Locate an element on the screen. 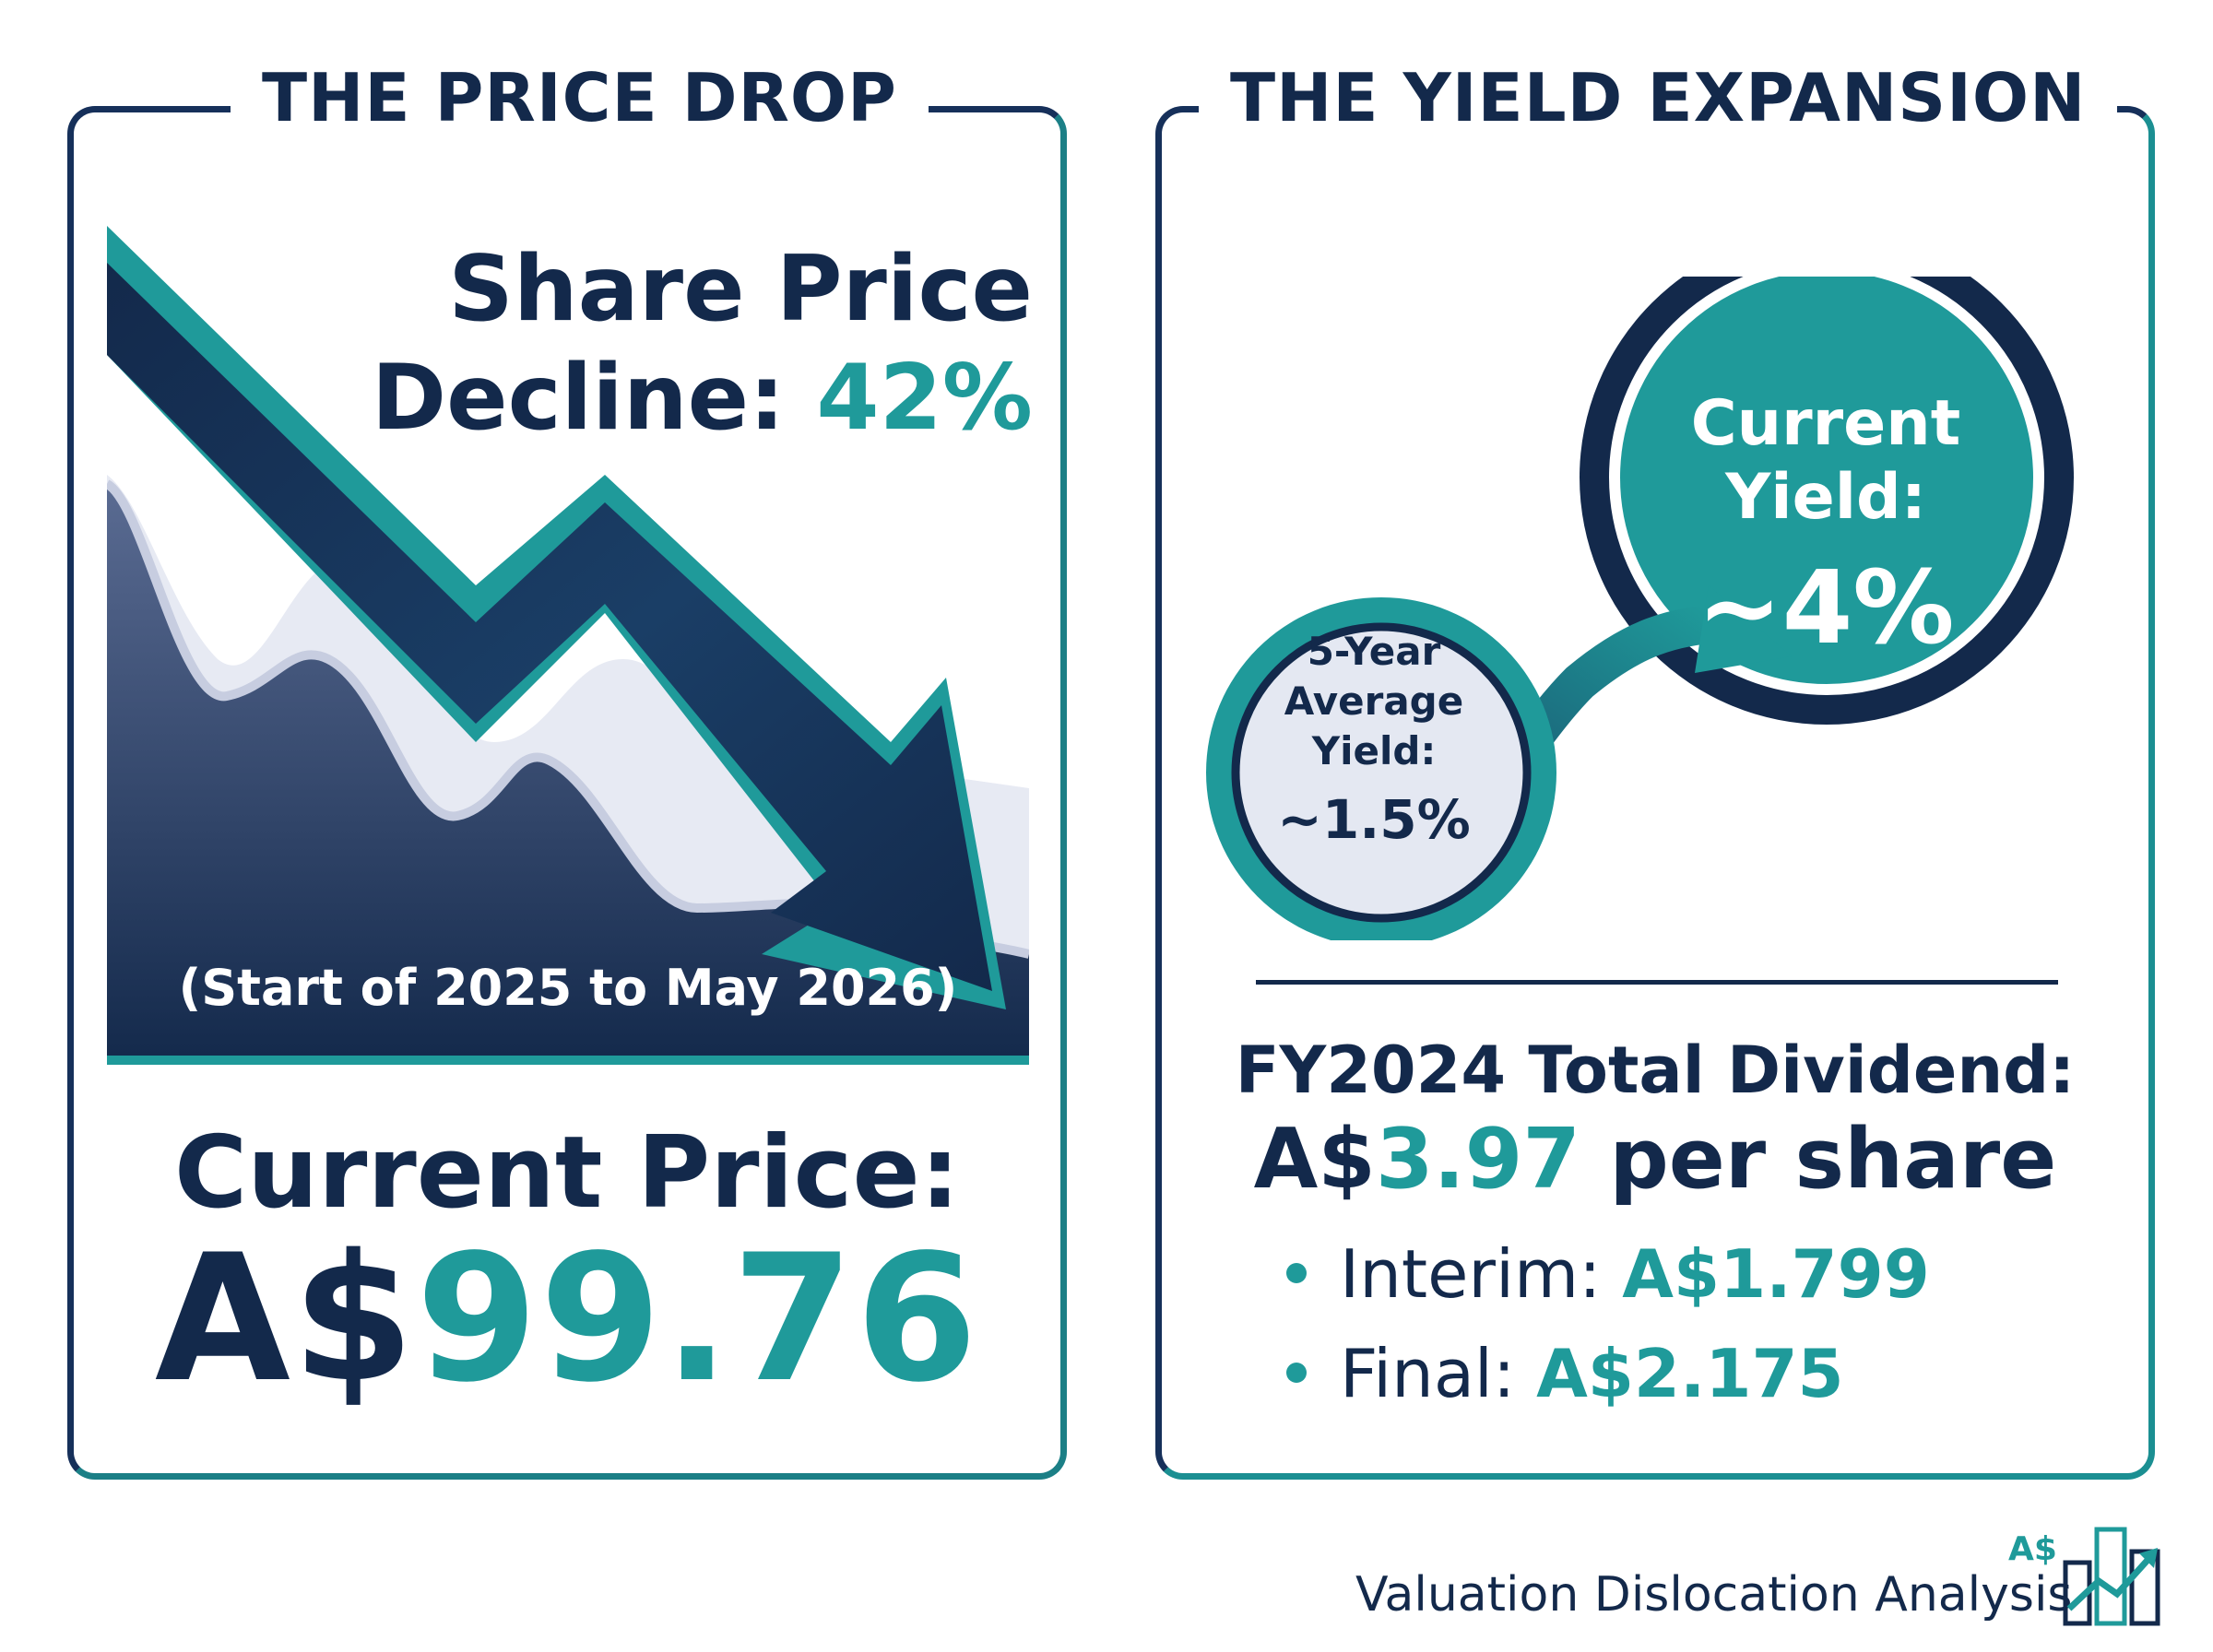  section-divider is located at coordinates (1657, 982).